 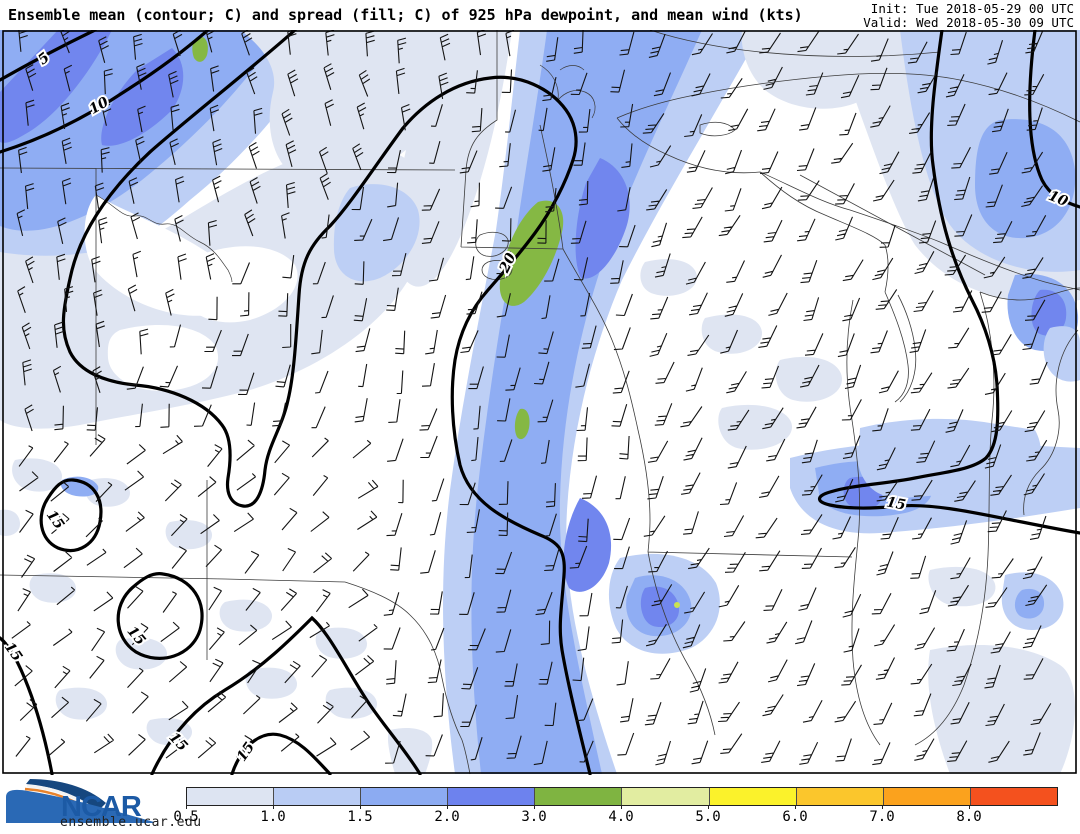 I want to click on contour-label-15: 15, so click(x=896, y=503).